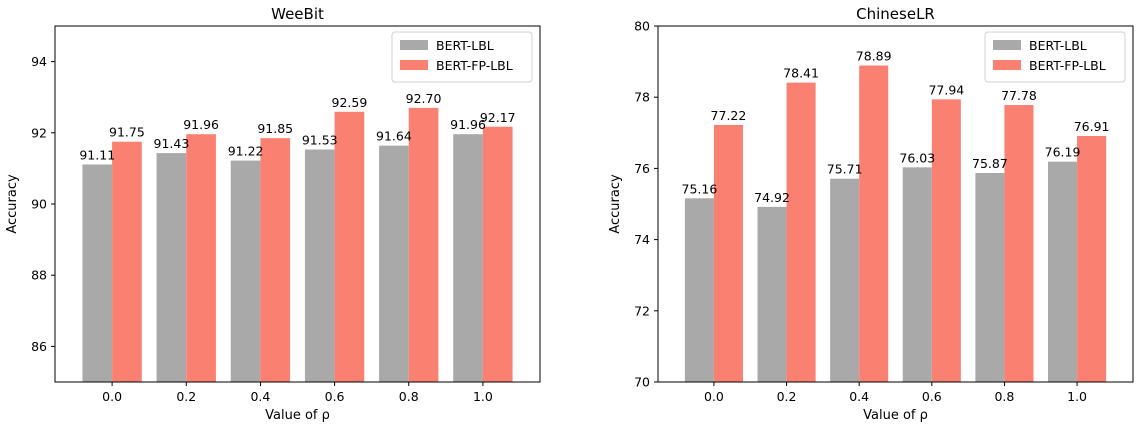 This screenshot has height=429, width=1136. Describe the element at coordinates (275, 128) in the screenshot. I see `chart1-data-label: 91.85` at that location.